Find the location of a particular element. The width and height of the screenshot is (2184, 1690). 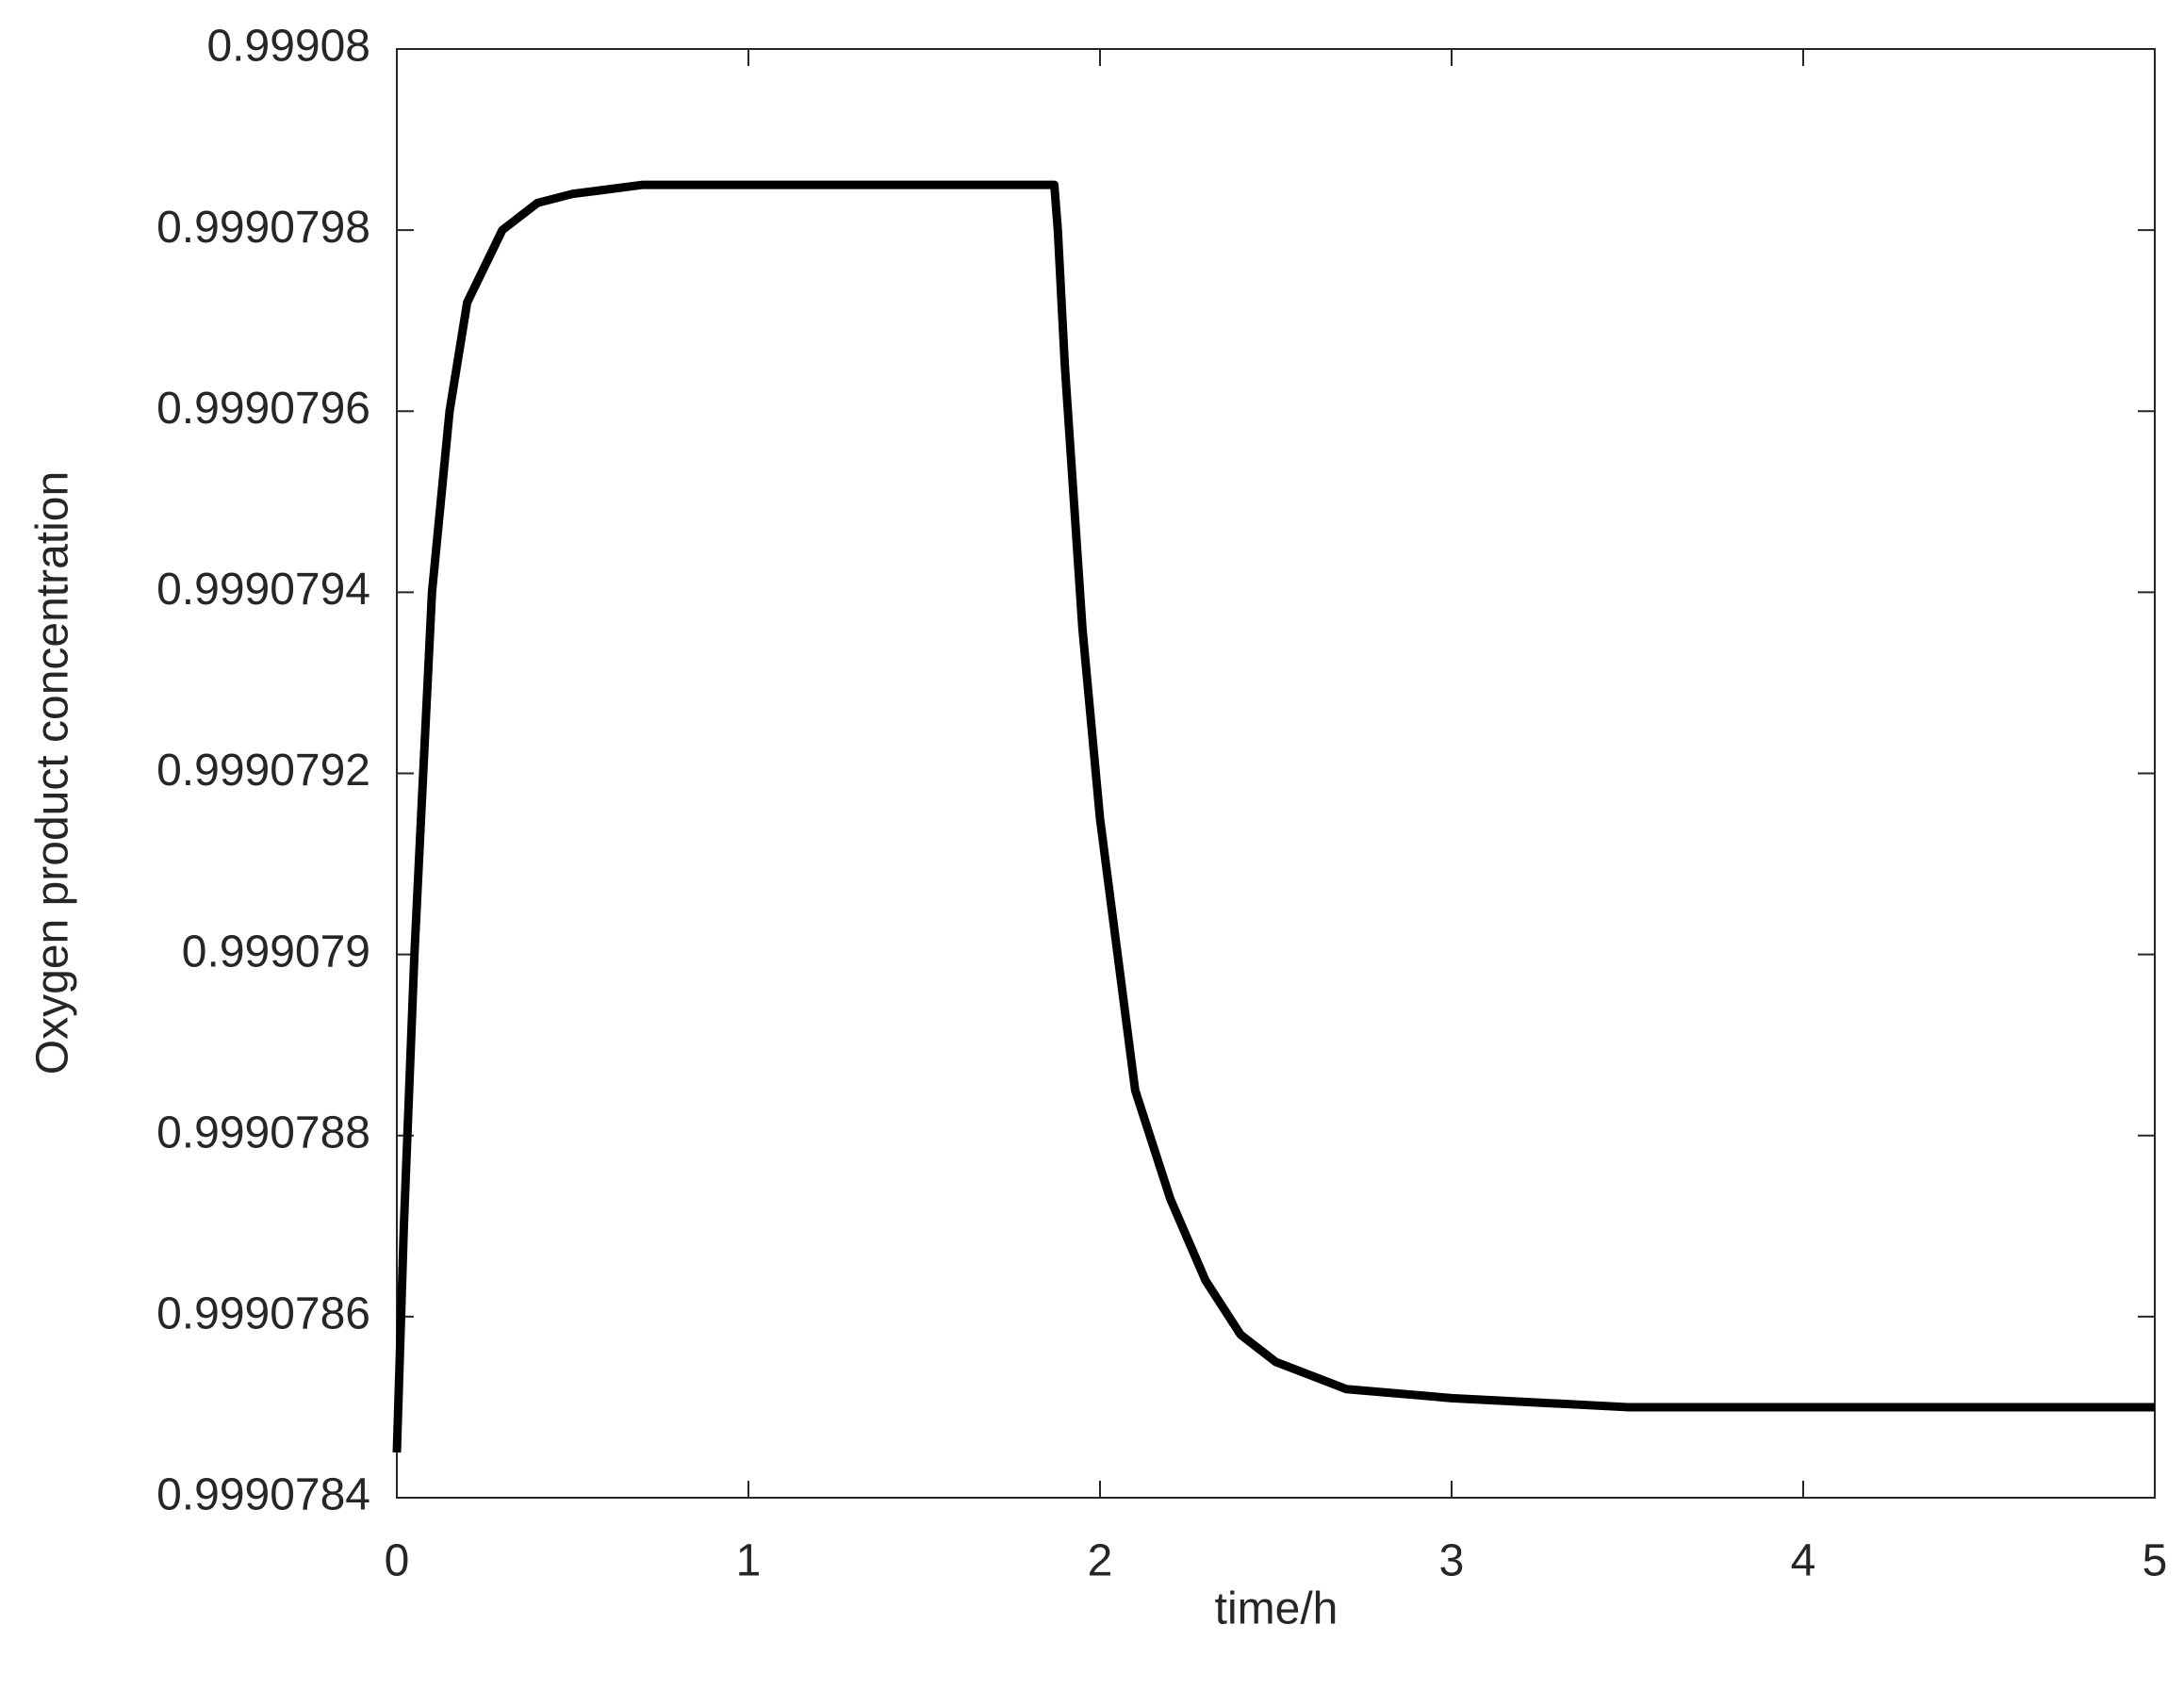

x-tick-label: 3 is located at coordinates (1452, 1561).